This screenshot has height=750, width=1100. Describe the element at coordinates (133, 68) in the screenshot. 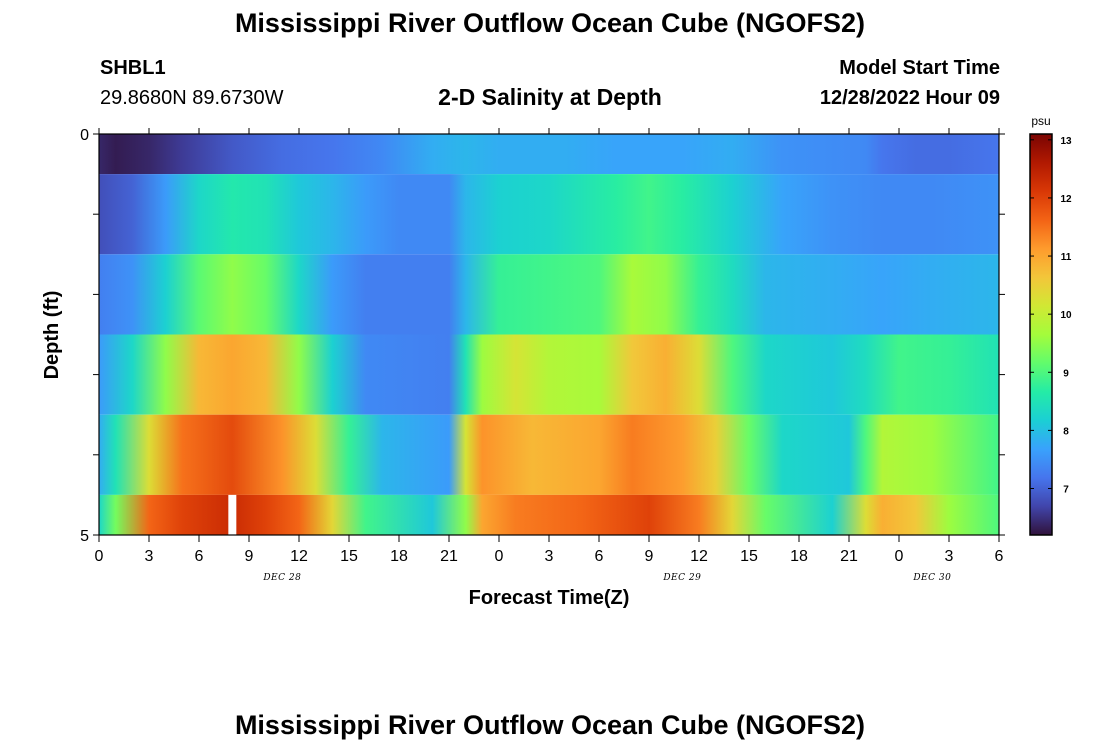

I see `station-id: SHBL1` at that location.